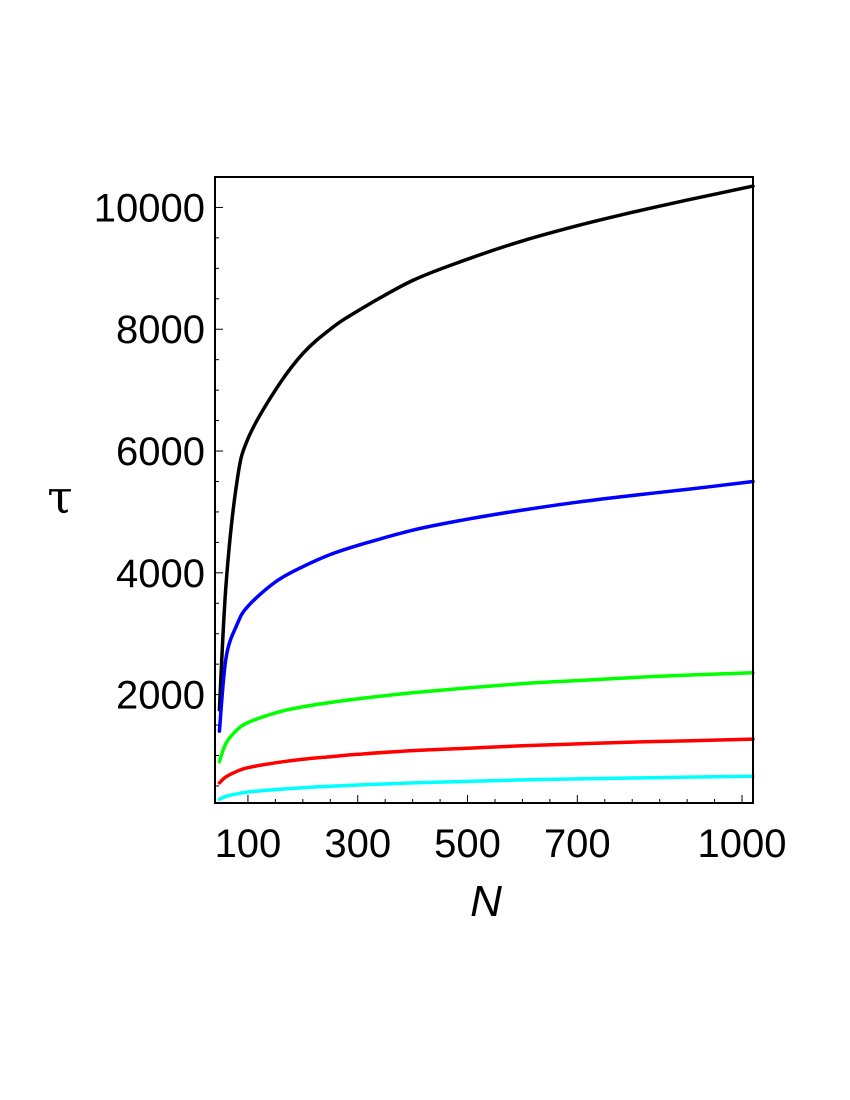 Image resolution: width=850 pixels, height=1100 pixels. Describe the element at coordinates (467, 844) in the screenshot. I see `x-tick-label: 500` at that location.